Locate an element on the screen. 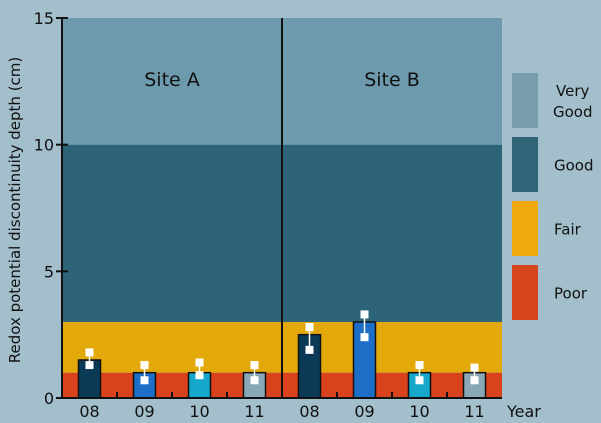 This screenshot has width=601, height=423. site-label: Site B is located at coordinates (392, 80).